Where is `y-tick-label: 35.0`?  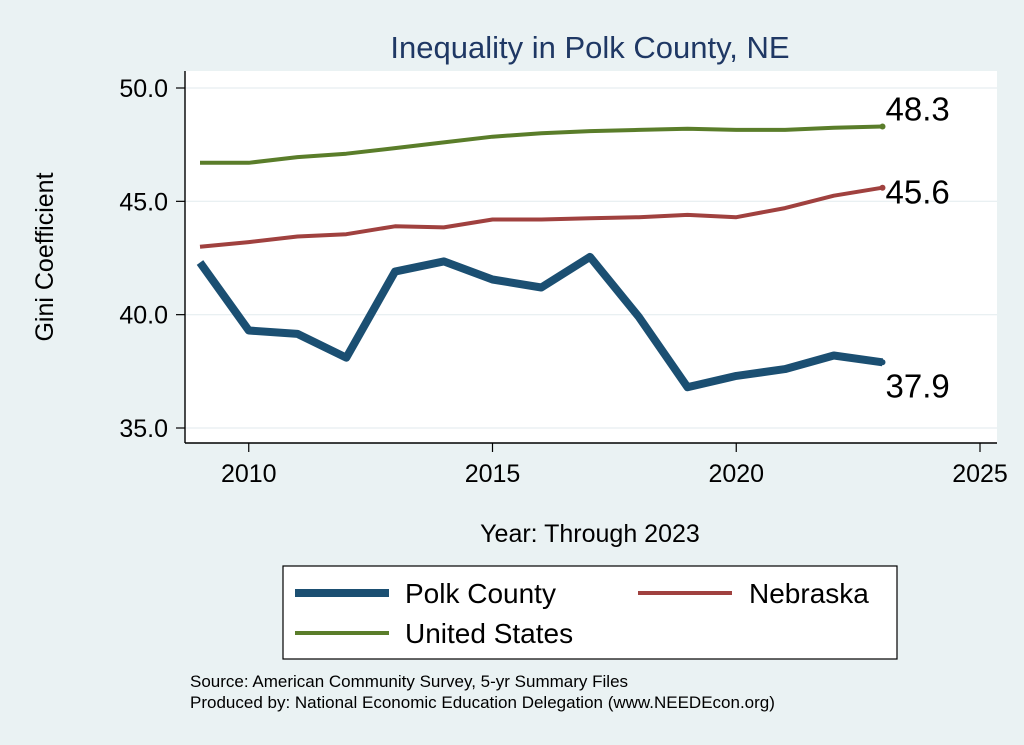 y-tick-label: 35.0 is located at coordinates (143, 429).